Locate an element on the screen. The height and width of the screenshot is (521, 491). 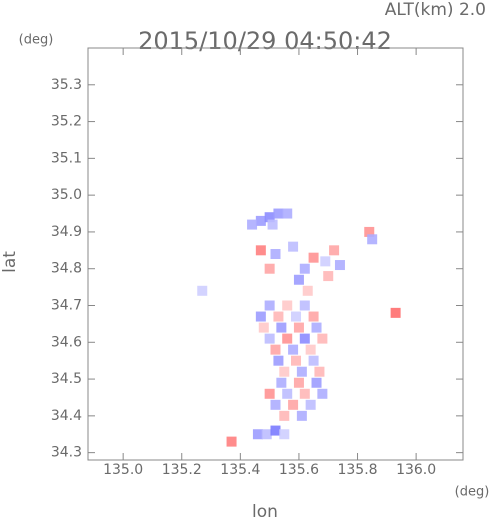
x-tick-label: 135.8 is located at coordinates (357, 470).